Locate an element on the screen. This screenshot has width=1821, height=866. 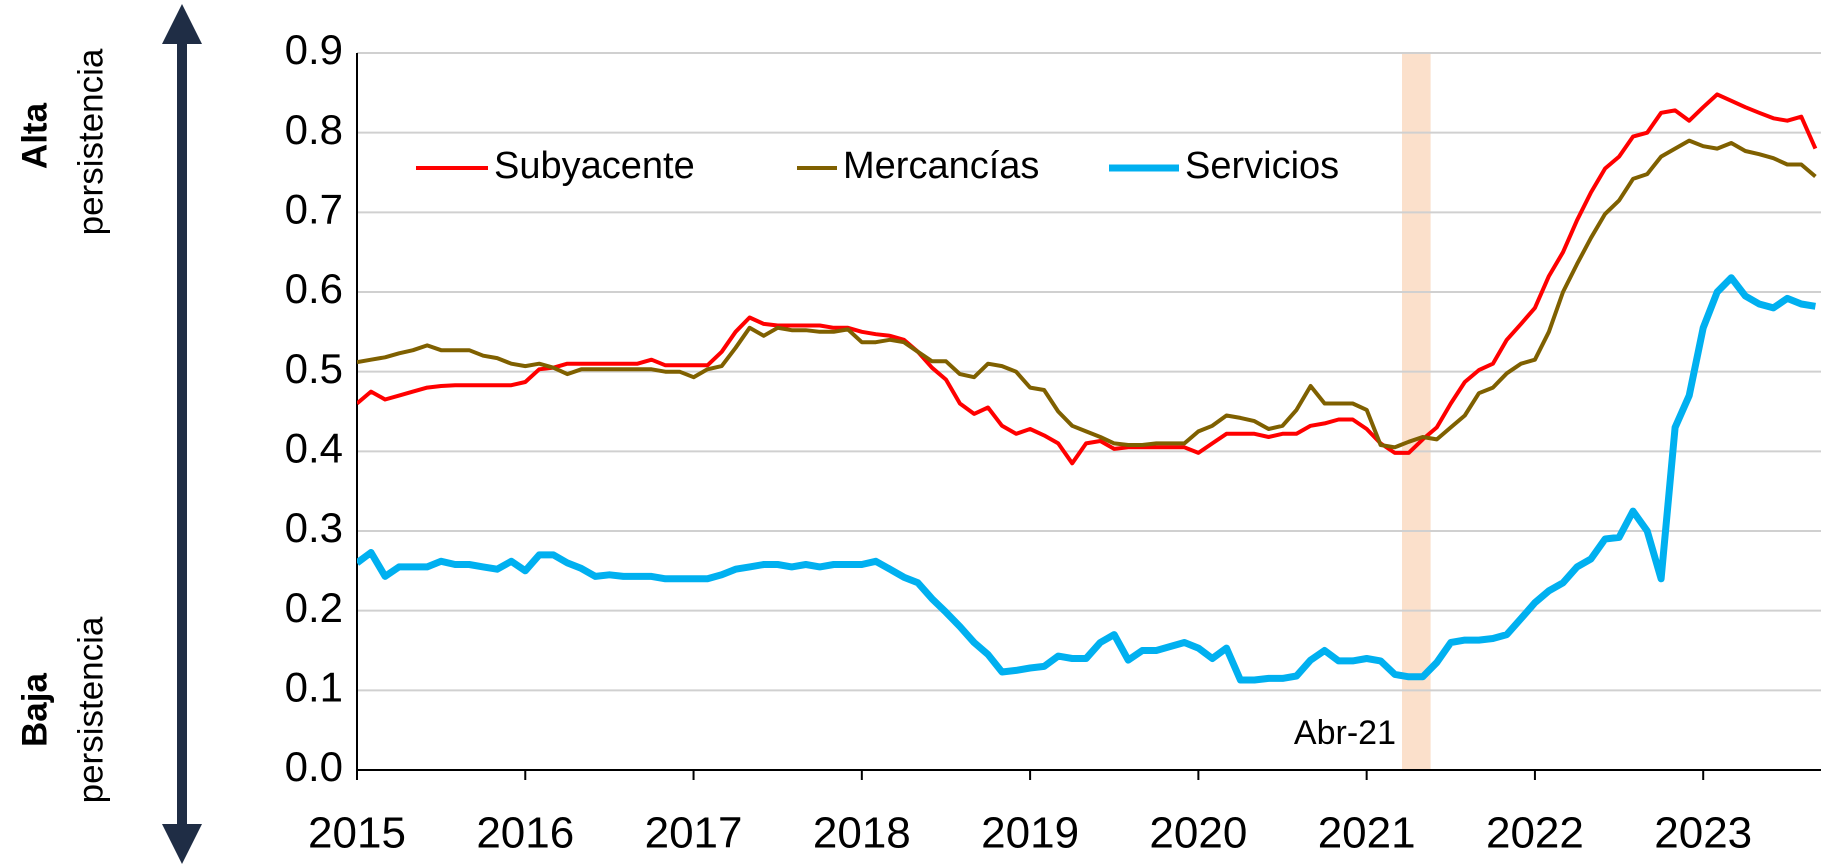
y-tick-label: 0.5 is located at coordinates (314, 368).